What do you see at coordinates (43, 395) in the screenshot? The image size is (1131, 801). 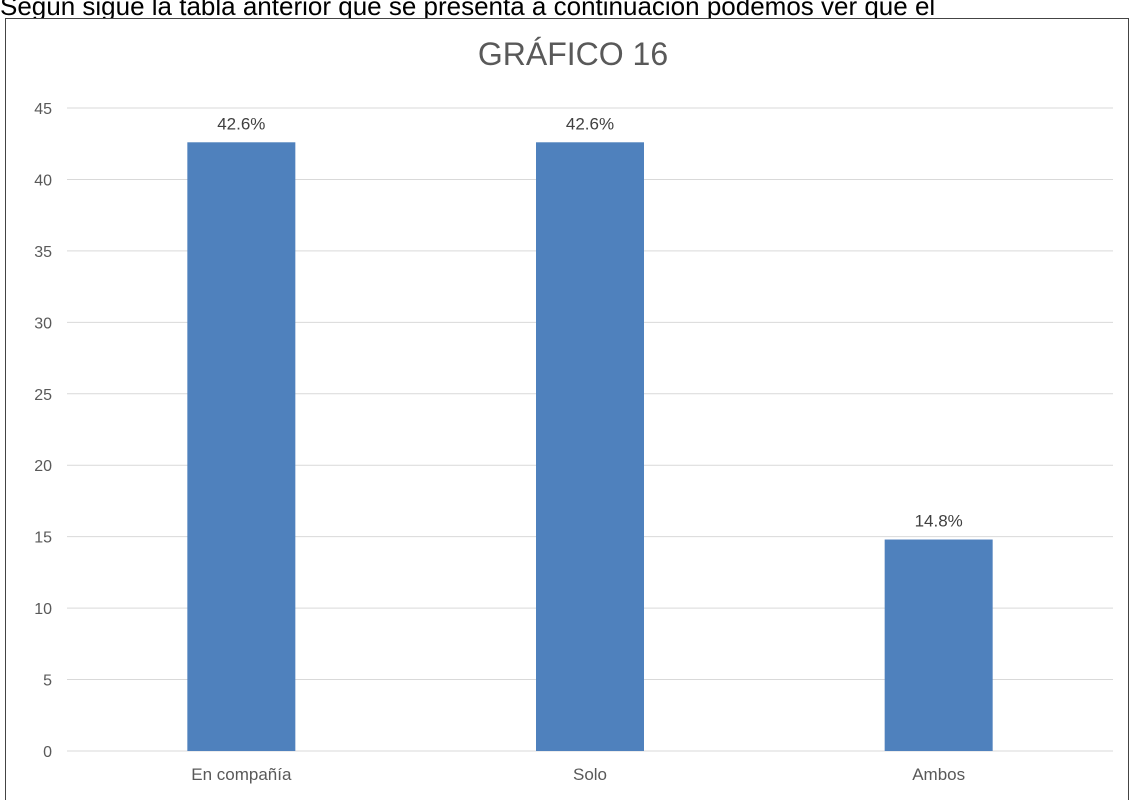 I see `y-tick-label: 25` at bounding box center [43, 395].